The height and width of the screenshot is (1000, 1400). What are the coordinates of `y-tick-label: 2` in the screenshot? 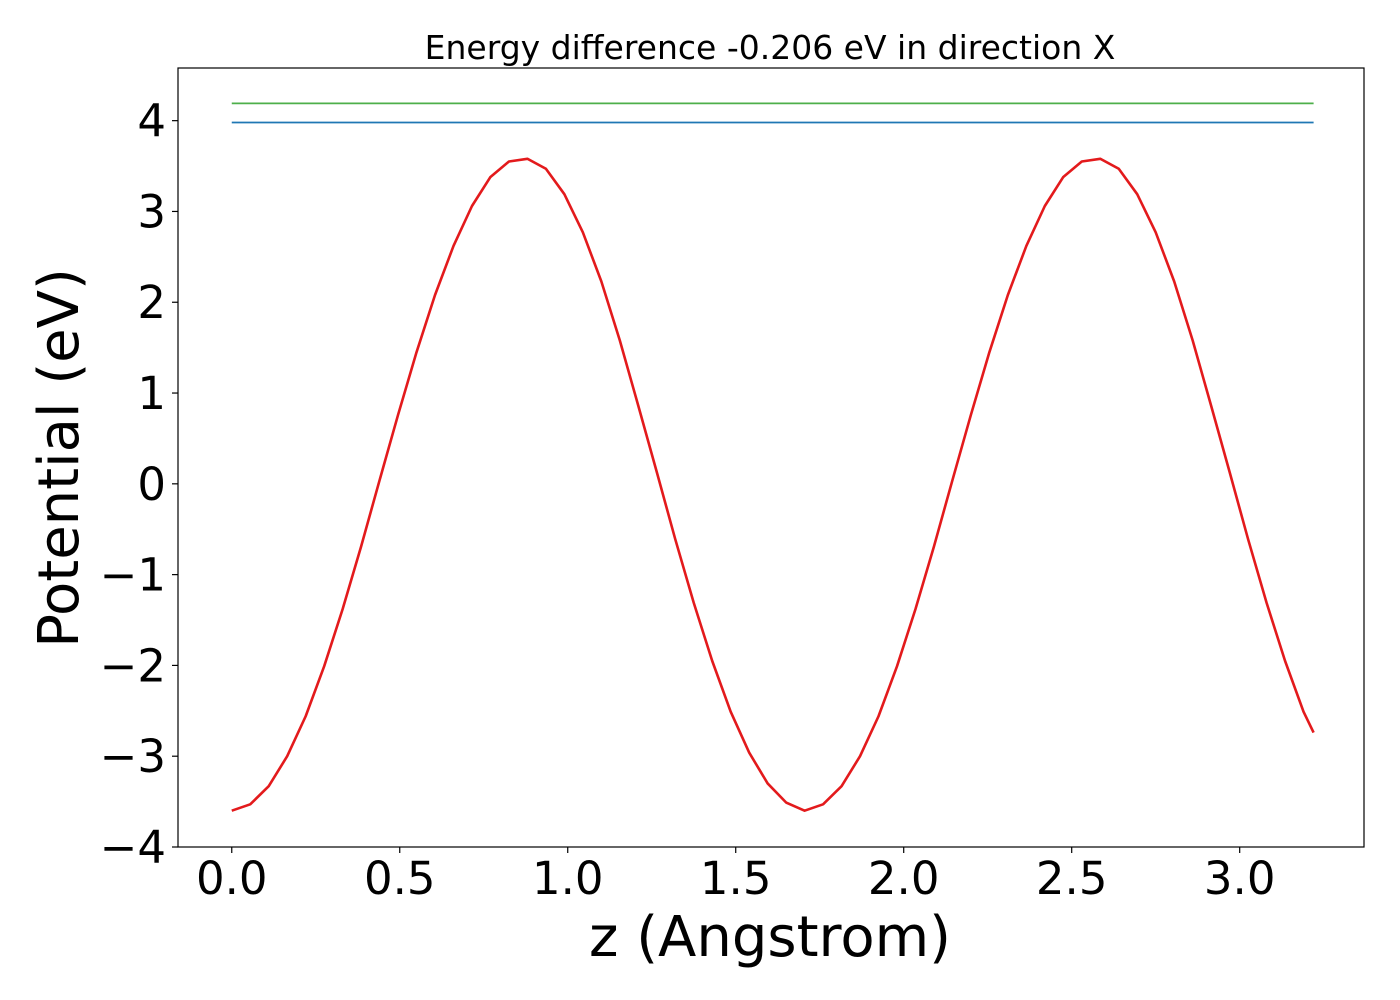 It's located at (151, 302).